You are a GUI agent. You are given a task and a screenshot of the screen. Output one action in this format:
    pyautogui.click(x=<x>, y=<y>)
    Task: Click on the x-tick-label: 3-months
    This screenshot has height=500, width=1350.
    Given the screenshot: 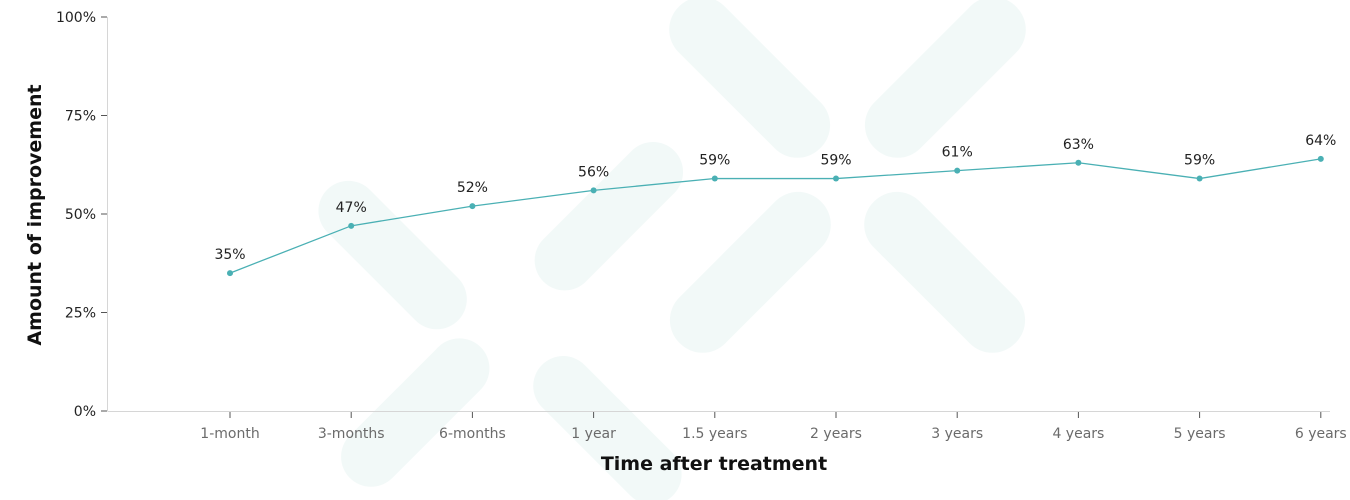 What is the action you would take?
    pyautogui.click(x=351, y=434)
    